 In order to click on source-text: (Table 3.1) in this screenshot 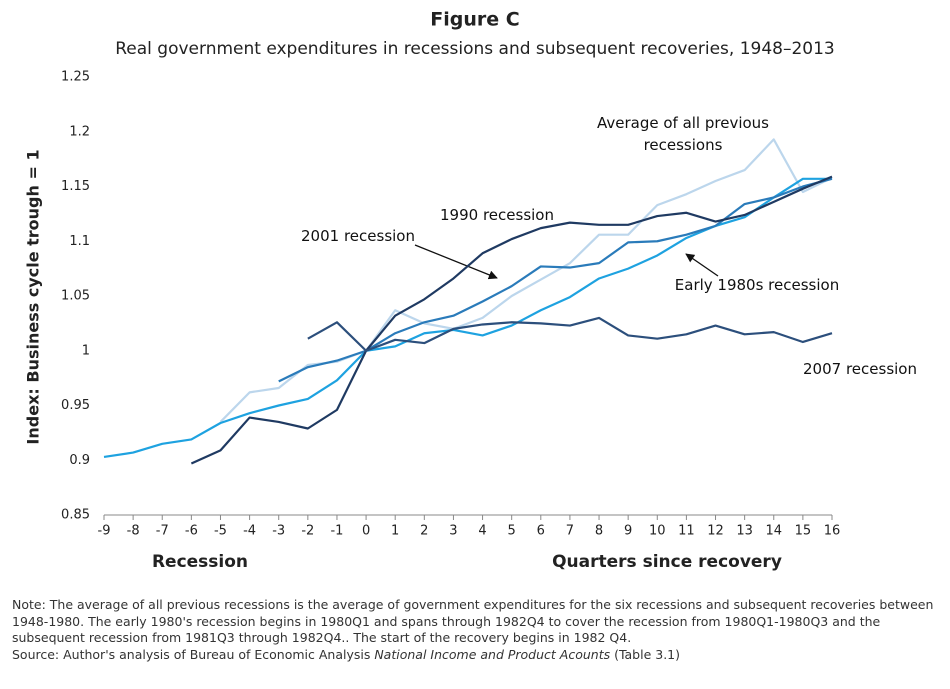, I will do `click(645, 654)`.